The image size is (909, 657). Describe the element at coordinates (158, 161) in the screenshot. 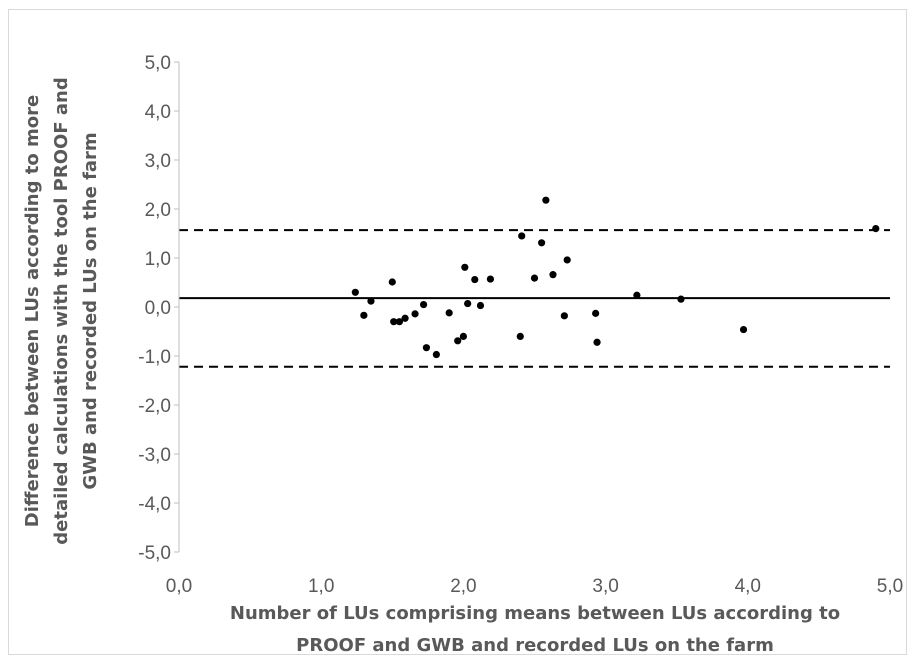

I see `y-tick-label: 3,0` at that location.